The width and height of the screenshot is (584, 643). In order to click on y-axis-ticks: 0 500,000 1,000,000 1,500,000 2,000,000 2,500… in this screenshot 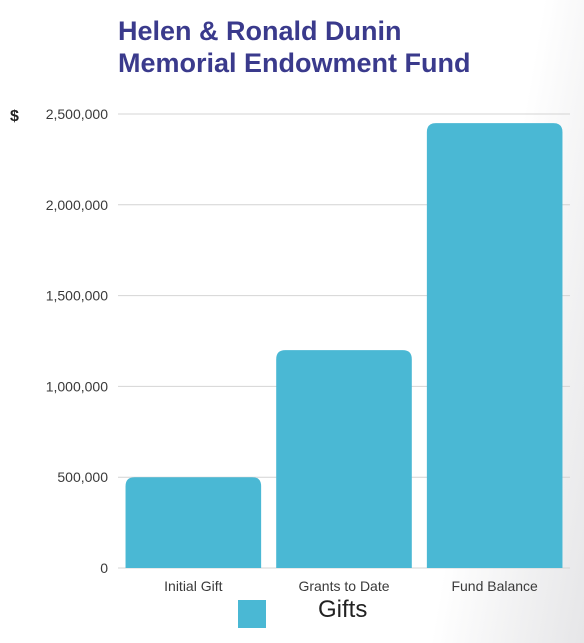, I will do `click(77, 341)`.